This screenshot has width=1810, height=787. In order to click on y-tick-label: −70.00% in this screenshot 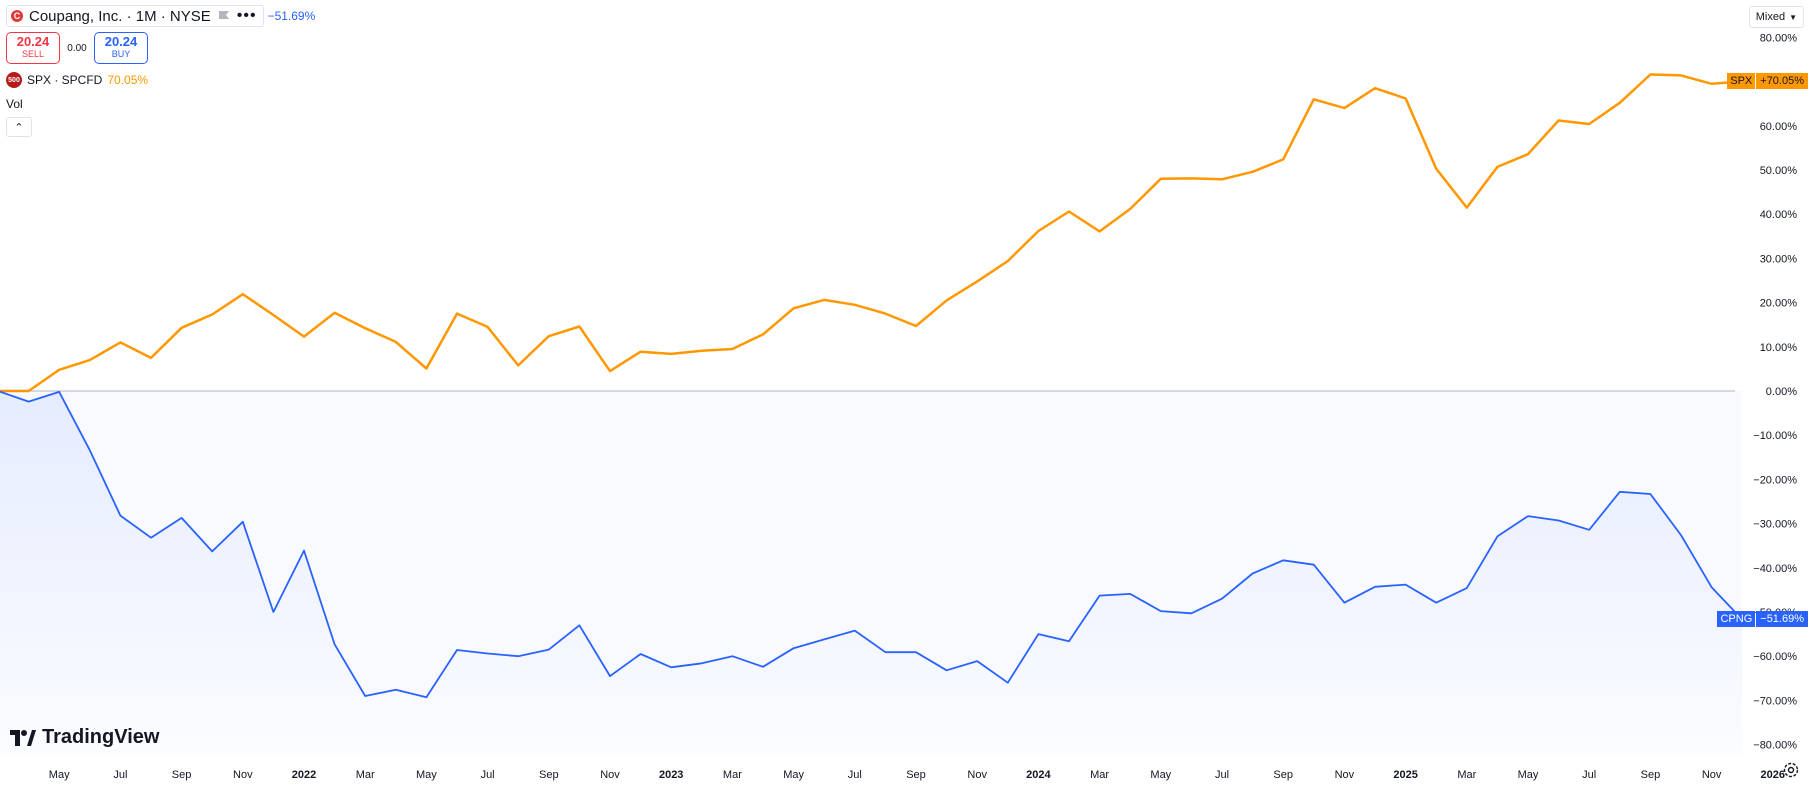, I will do `click(1775, 701)`.